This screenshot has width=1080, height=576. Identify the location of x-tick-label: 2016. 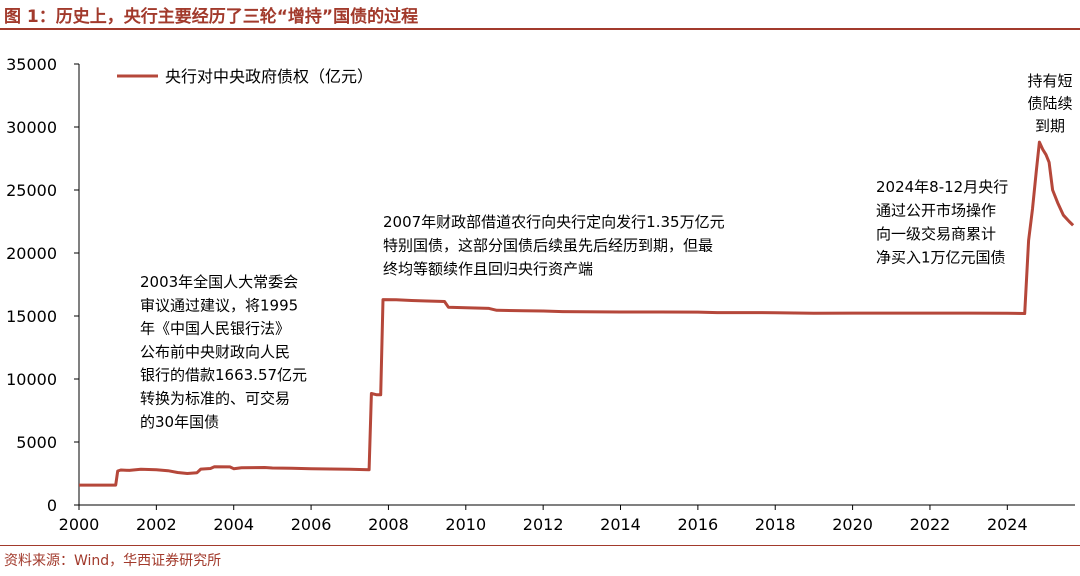
(698, 524).